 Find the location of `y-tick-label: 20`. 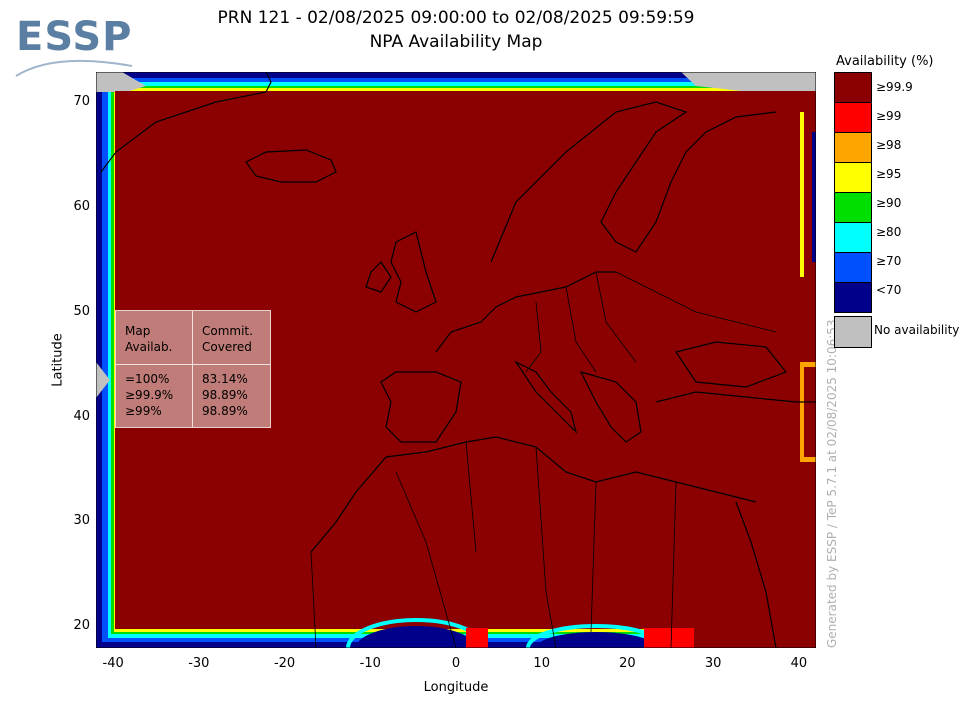

y-tick-label: 20 is located at coordinates (81, 626).